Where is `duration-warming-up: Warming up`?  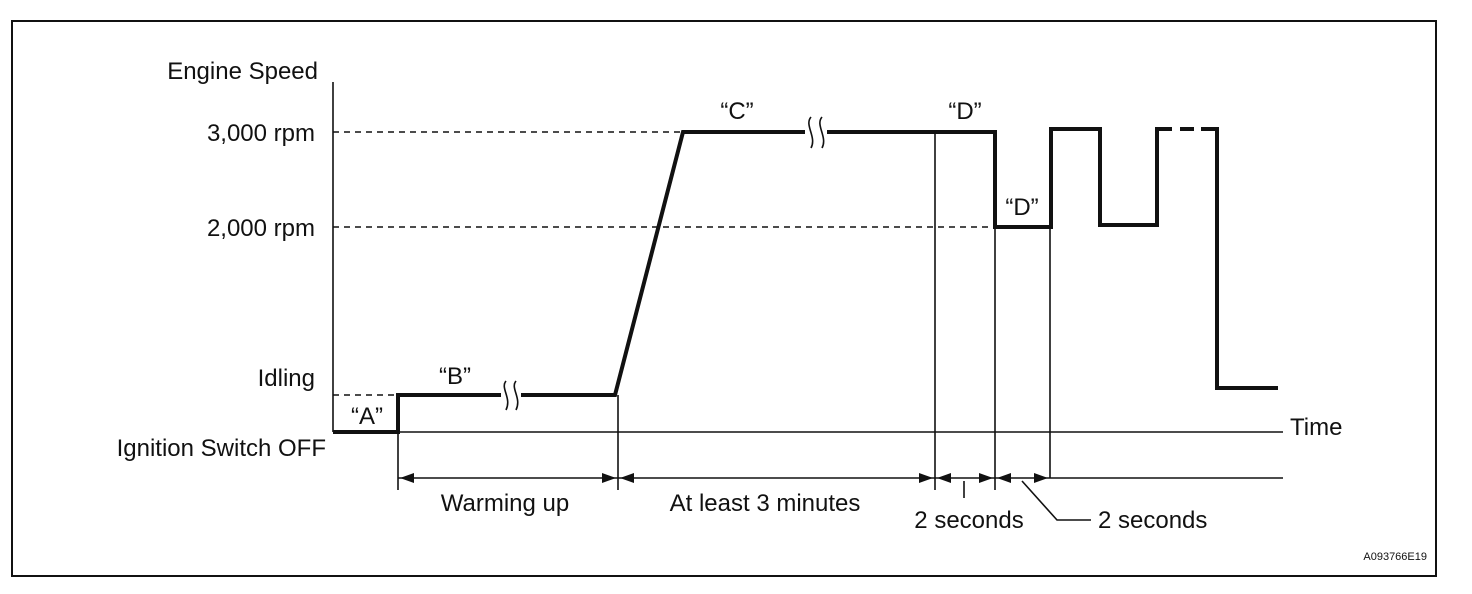 duration-warming-up: Warming up is located at coordinates (505, 503).